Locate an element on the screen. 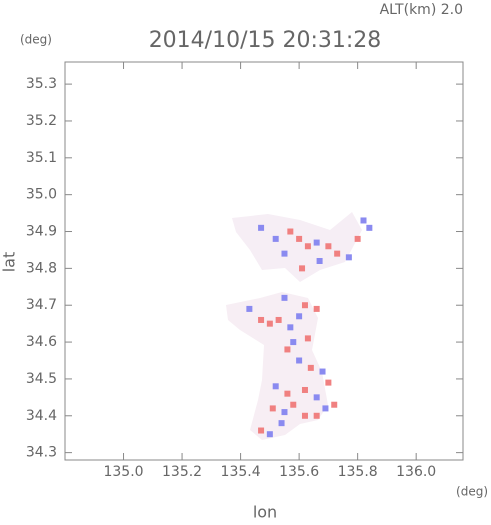 Image resolution: width=491 pixels, height=525 pixels. y-tick-label: 34.6 is located at coordinates (41, 342).